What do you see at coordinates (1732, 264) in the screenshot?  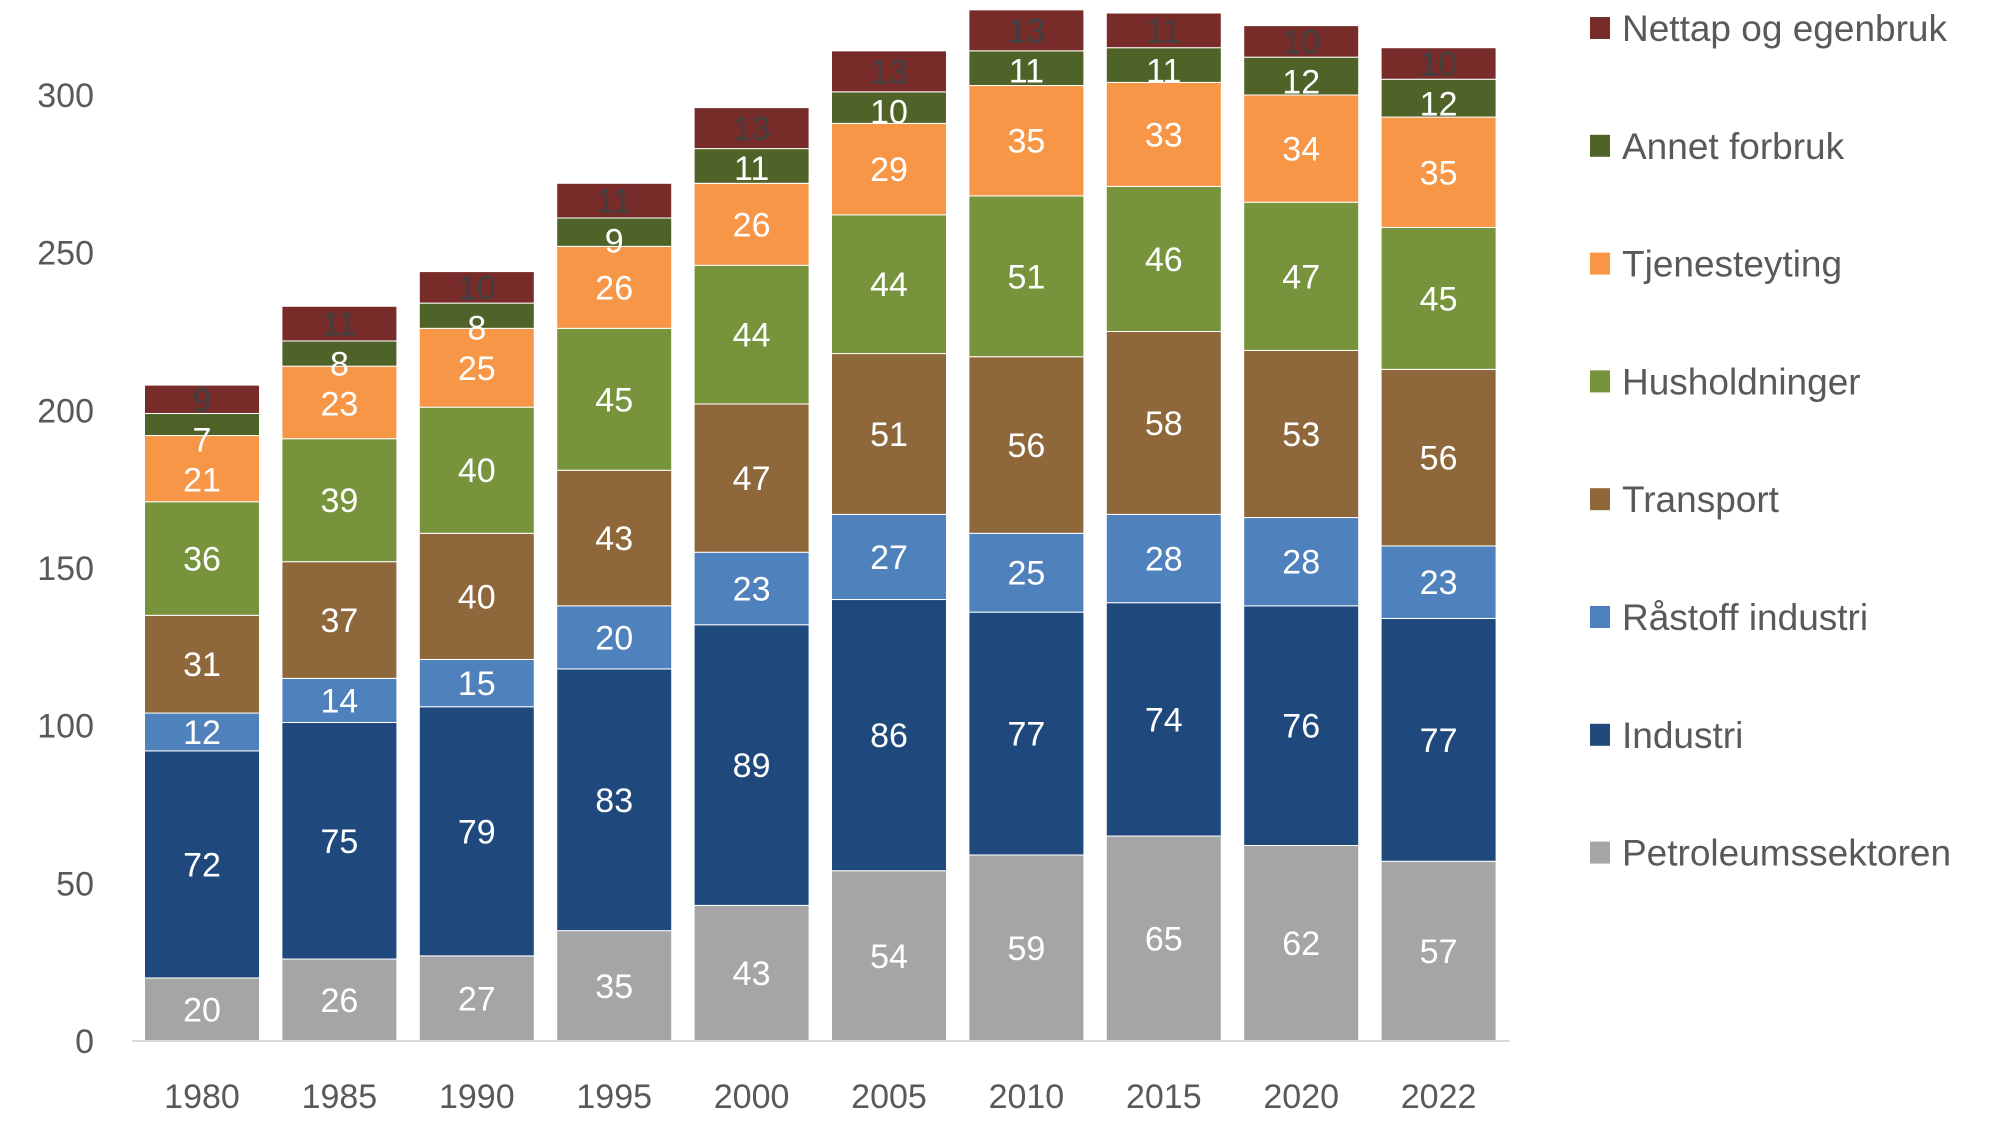 I see `legend-label: Tjenesteyting` at bounding box center [1732, 264].